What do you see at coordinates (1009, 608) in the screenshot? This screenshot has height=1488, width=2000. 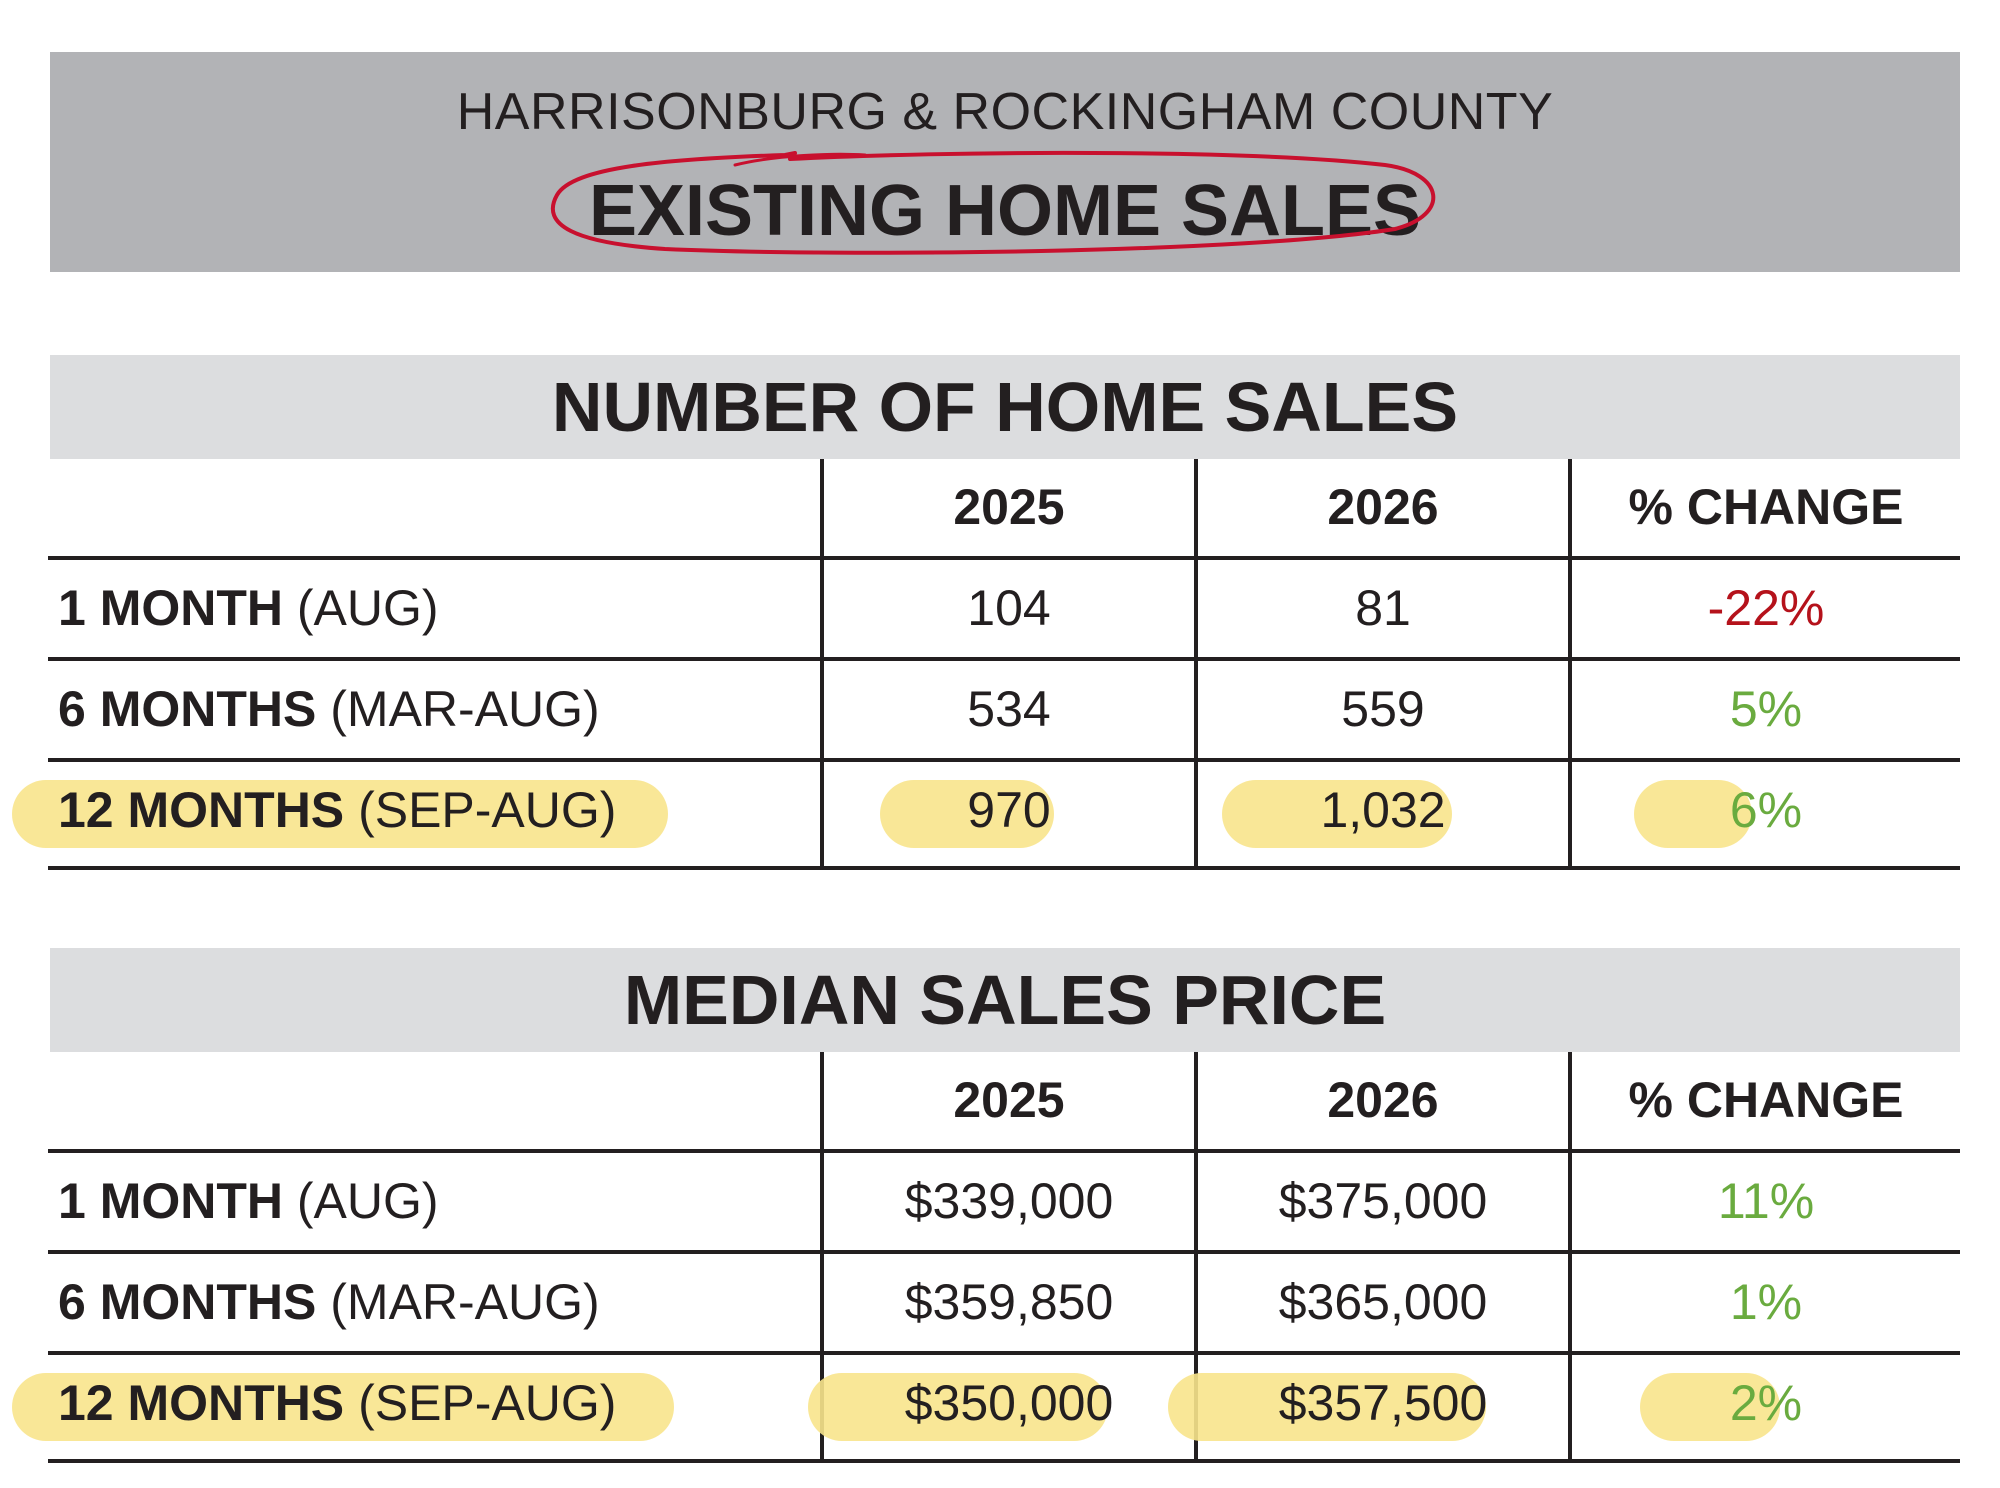 I see `value-2025: 104` at bounding box center [1009, 608].